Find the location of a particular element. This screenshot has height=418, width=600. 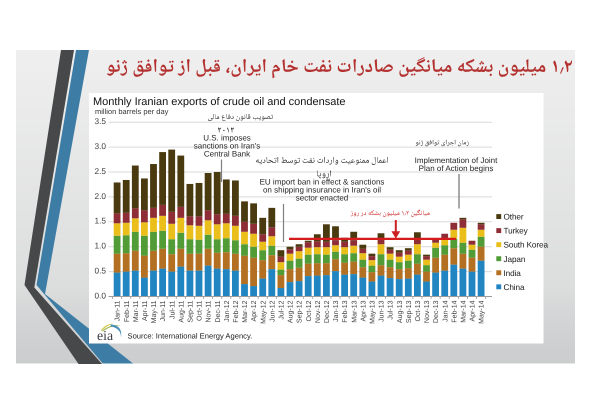

svg-text: Nov-13 is located at coordinates (427, 311).